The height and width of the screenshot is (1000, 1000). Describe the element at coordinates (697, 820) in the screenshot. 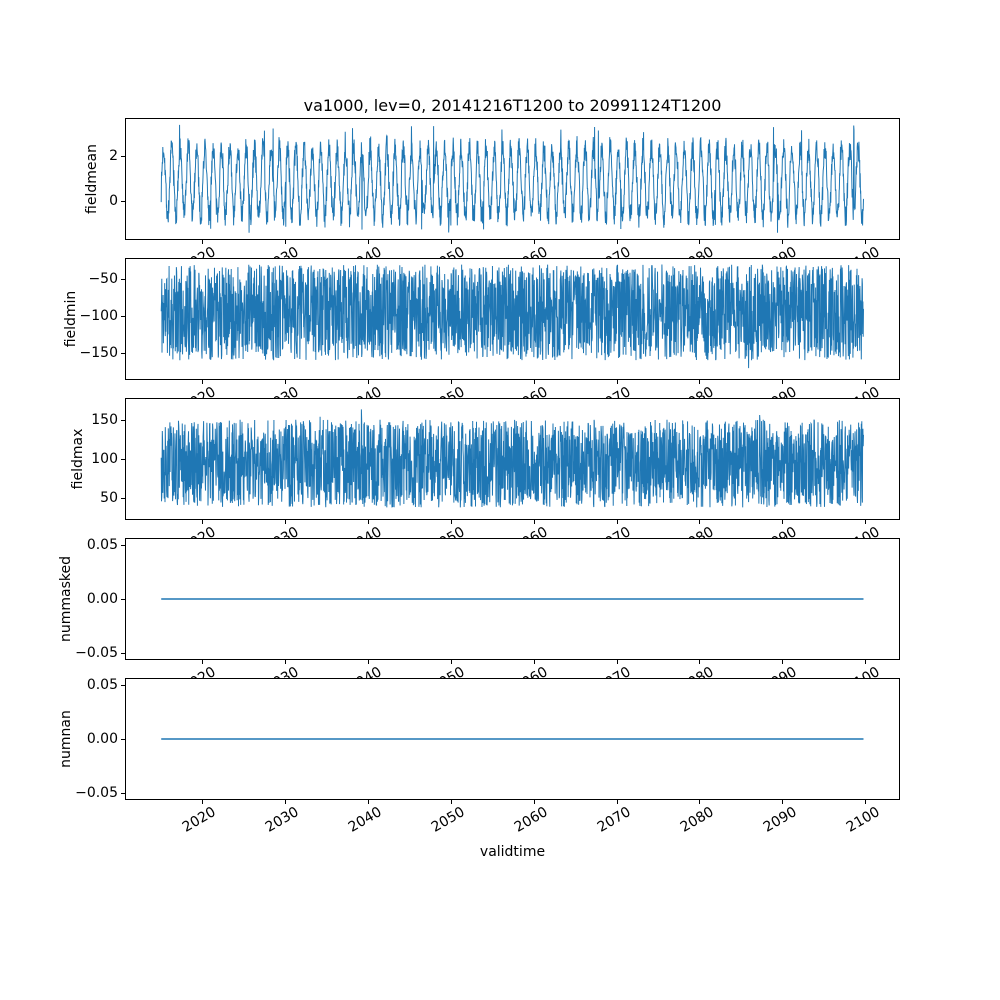

I see `x-tick-label: 2080` at that location.